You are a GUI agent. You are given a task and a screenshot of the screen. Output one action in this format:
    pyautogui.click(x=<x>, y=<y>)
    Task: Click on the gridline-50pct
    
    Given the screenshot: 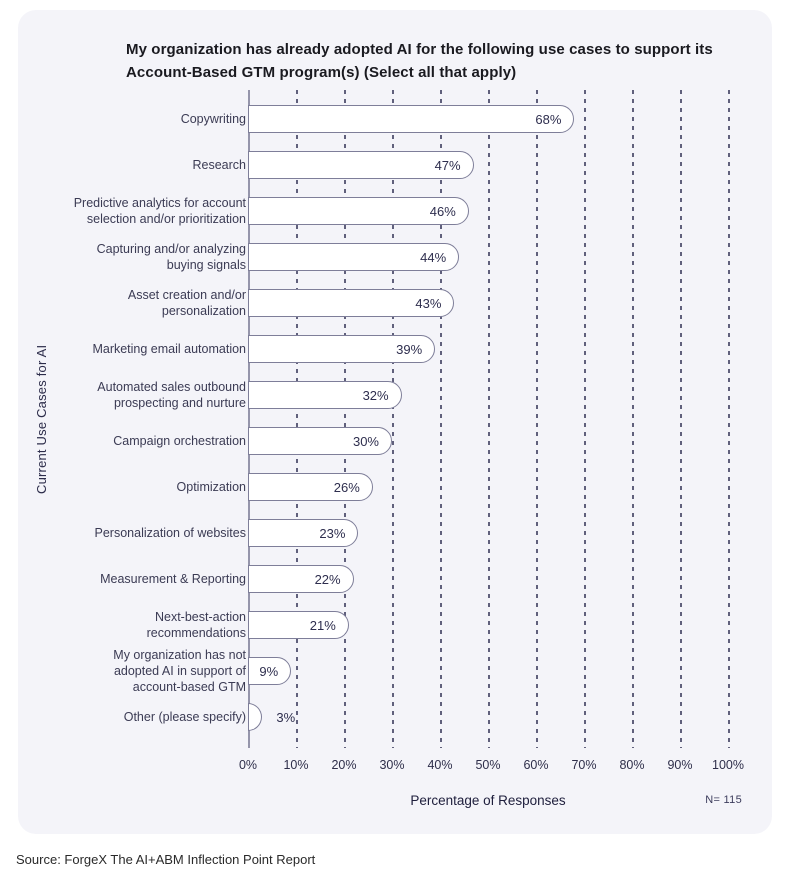 What is the action you would take?
    pyautogui.click(x=489, y=419)
    